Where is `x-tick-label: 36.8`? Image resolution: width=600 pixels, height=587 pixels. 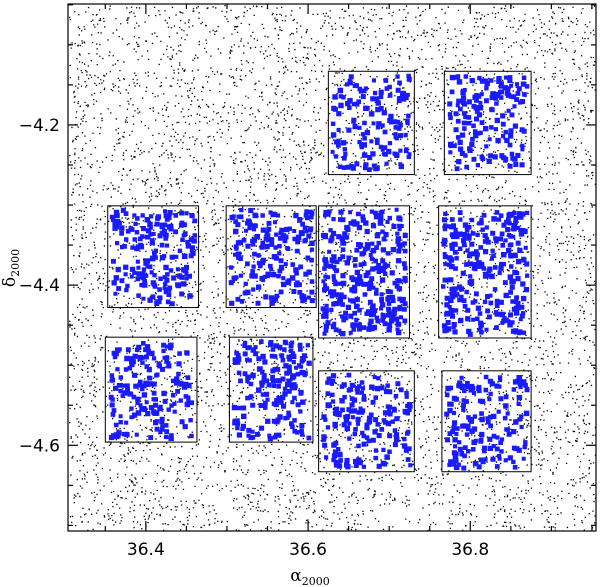
x-tick-label: 36.8 is located at coordinates (470, 550).